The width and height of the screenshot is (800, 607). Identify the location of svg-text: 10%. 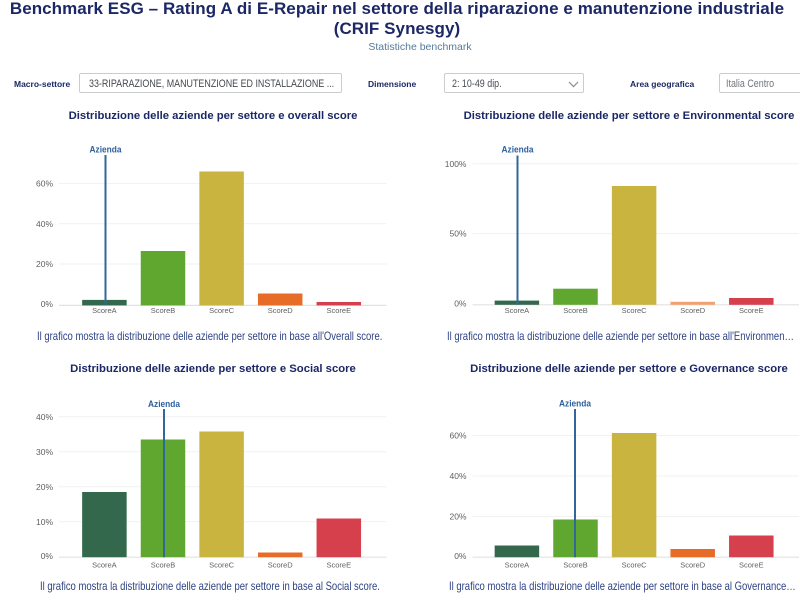
(44, 522).